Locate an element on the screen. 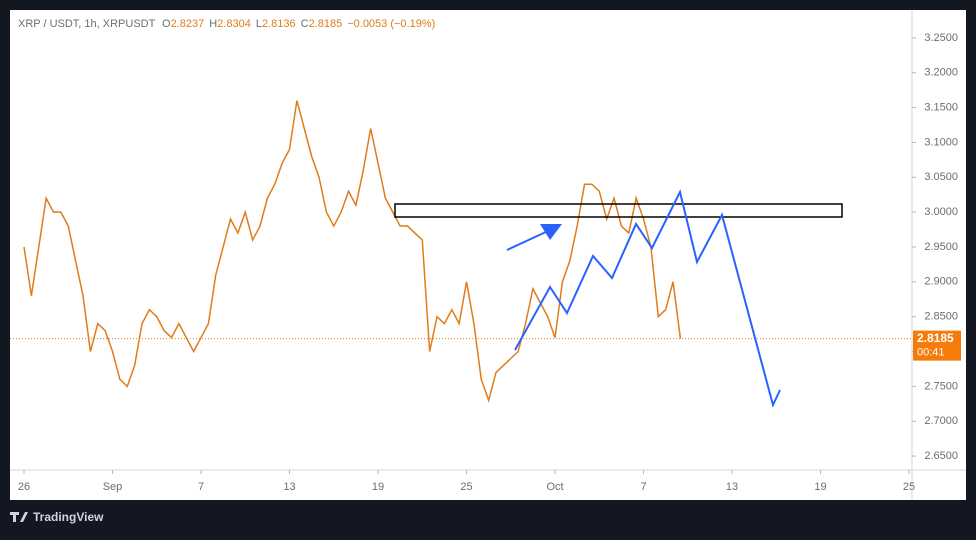 Image resolution: width=976 pixels, height=540 pixels. o-value: 2.8237 is located at coordinates (188, 24).